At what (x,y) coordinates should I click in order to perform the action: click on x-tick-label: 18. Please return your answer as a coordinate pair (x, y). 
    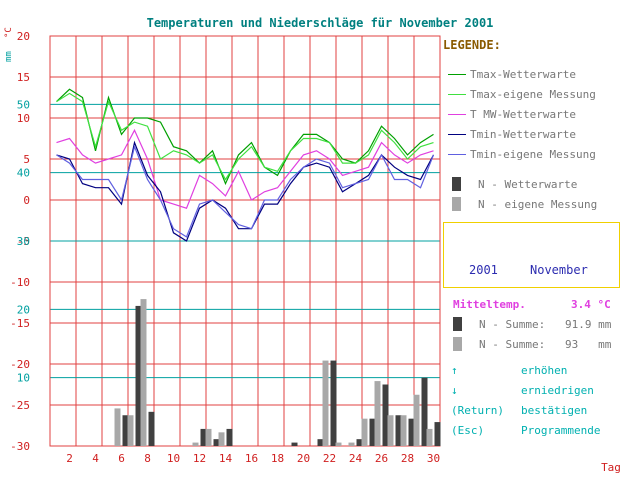
    Looking at the image, I should click on (277, 458).